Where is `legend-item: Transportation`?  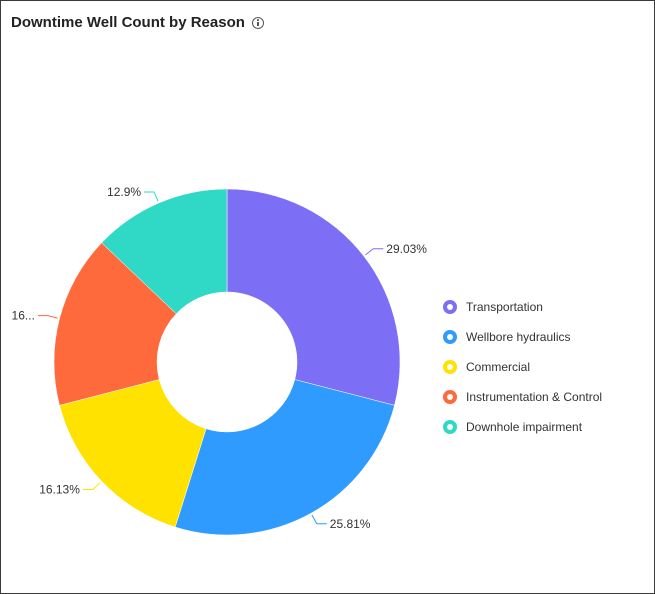
legend-item: Transportation is located at coordinates (522, 307).